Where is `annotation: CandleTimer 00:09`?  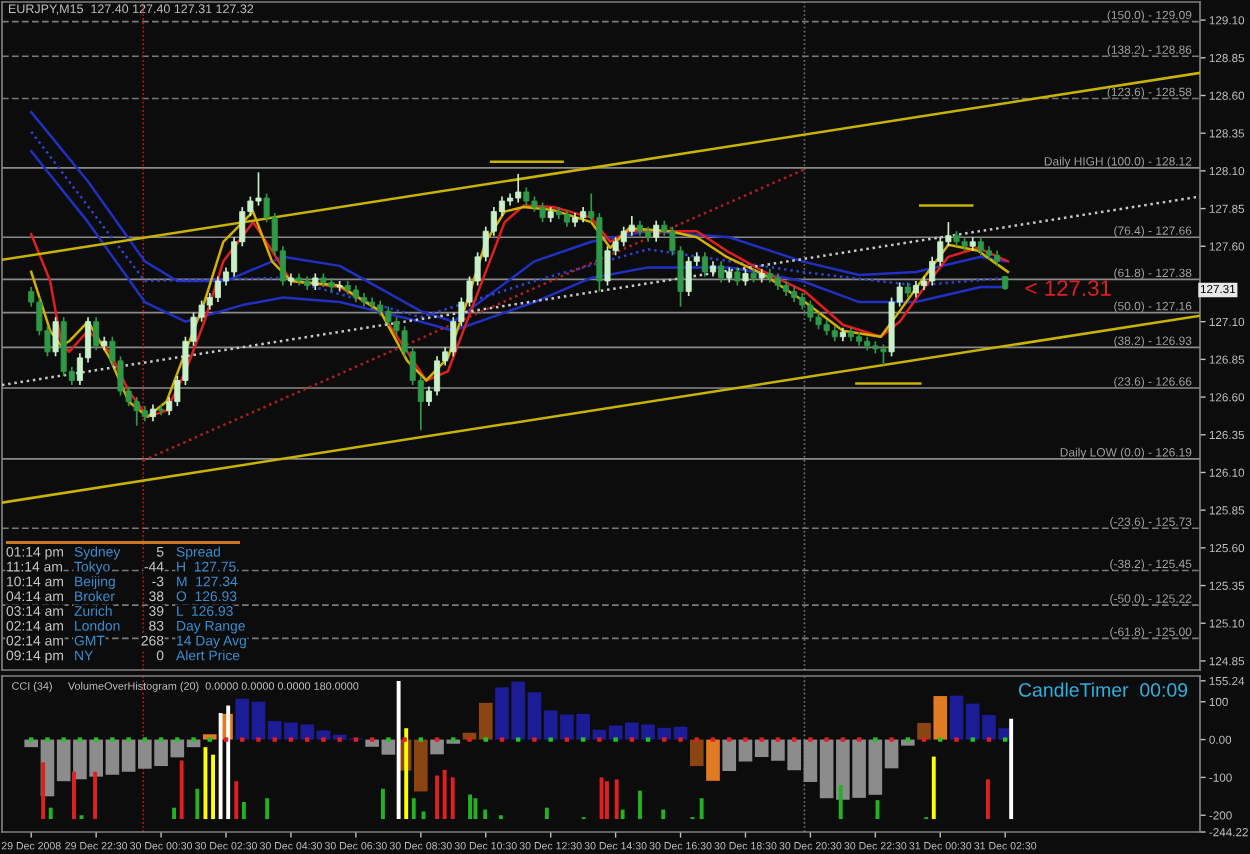 annotation: CandleTimer 00:09 is located at coordinates (1103, 689).